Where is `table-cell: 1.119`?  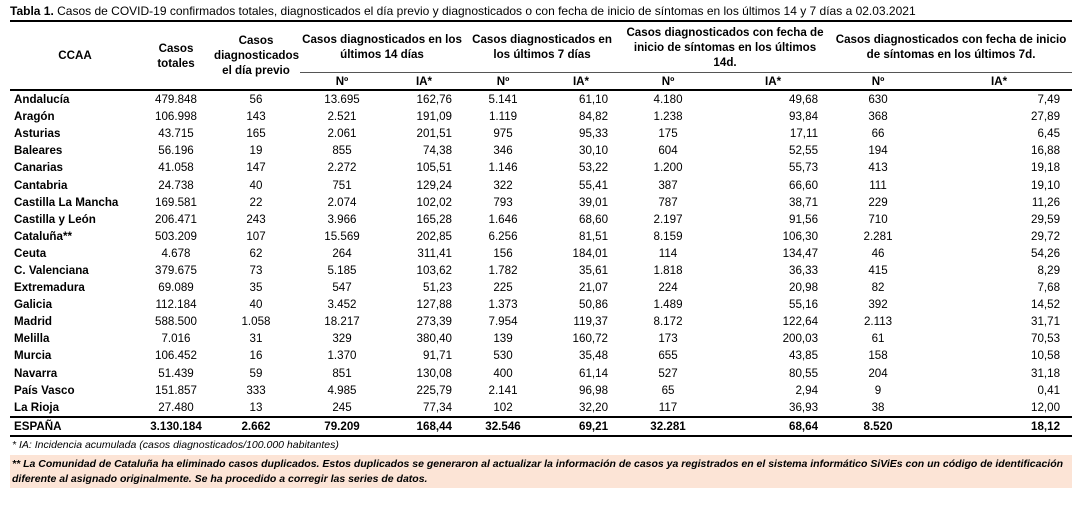
table-cell: 1.119 is located at coordinates (503, 117).